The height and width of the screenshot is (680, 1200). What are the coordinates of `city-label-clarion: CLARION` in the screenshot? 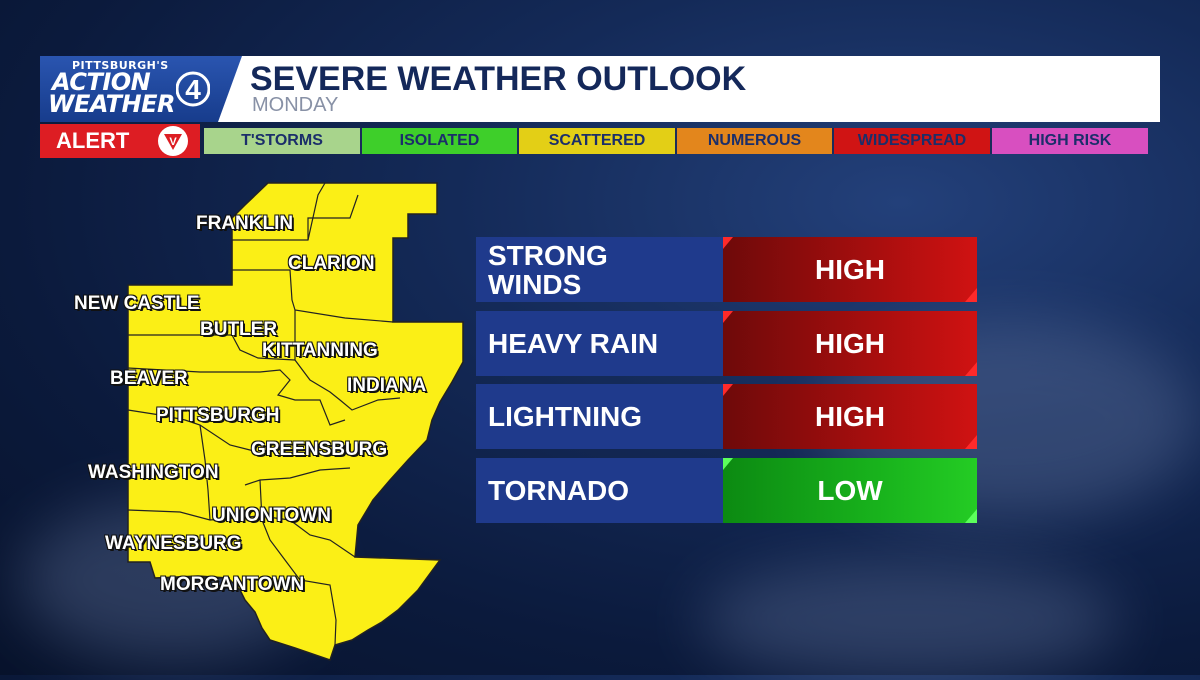 It's located at (331, 263).